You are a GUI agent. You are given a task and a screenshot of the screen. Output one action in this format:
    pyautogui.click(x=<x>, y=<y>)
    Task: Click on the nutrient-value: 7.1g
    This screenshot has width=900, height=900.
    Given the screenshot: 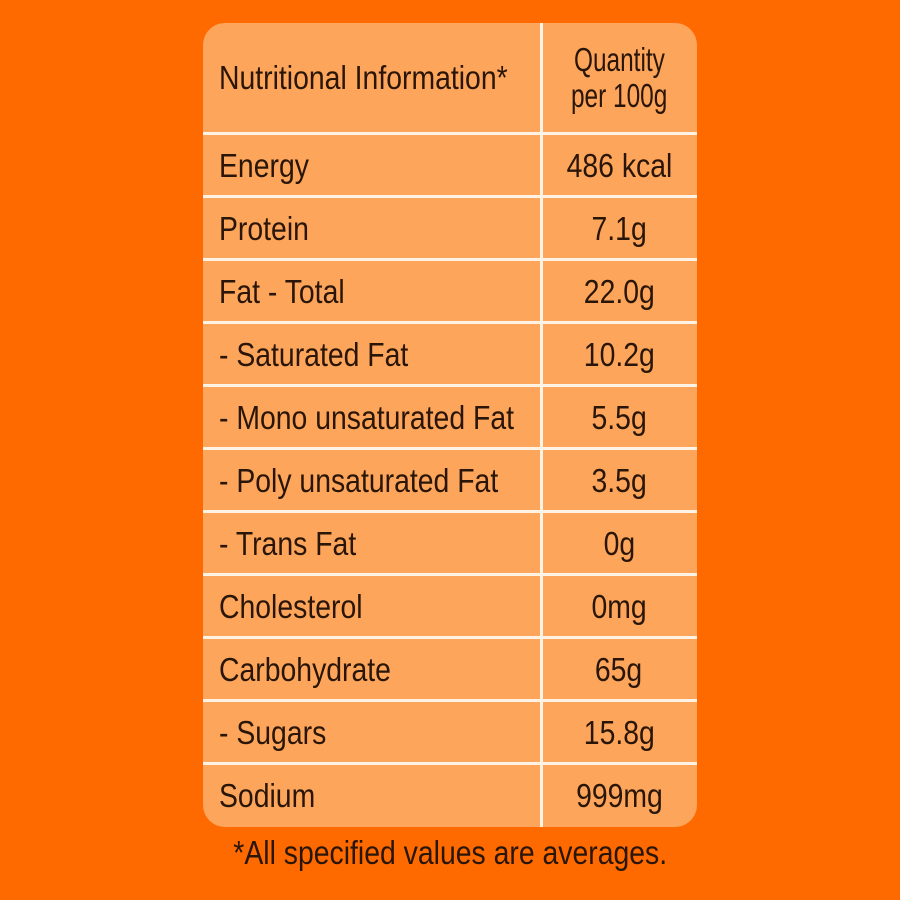 What is the action you would take?
    pyautogui.click(x=619, y=228)
    